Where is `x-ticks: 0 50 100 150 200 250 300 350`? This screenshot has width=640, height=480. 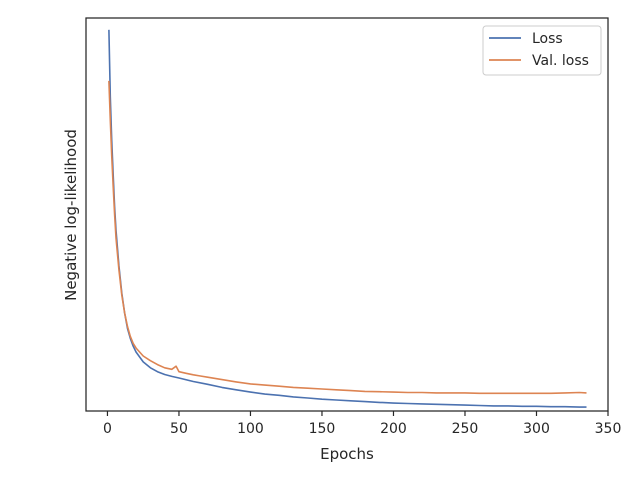
x-ticks: 0 50 100 150 200 250 300 350 is located at coordinates (362, 424).